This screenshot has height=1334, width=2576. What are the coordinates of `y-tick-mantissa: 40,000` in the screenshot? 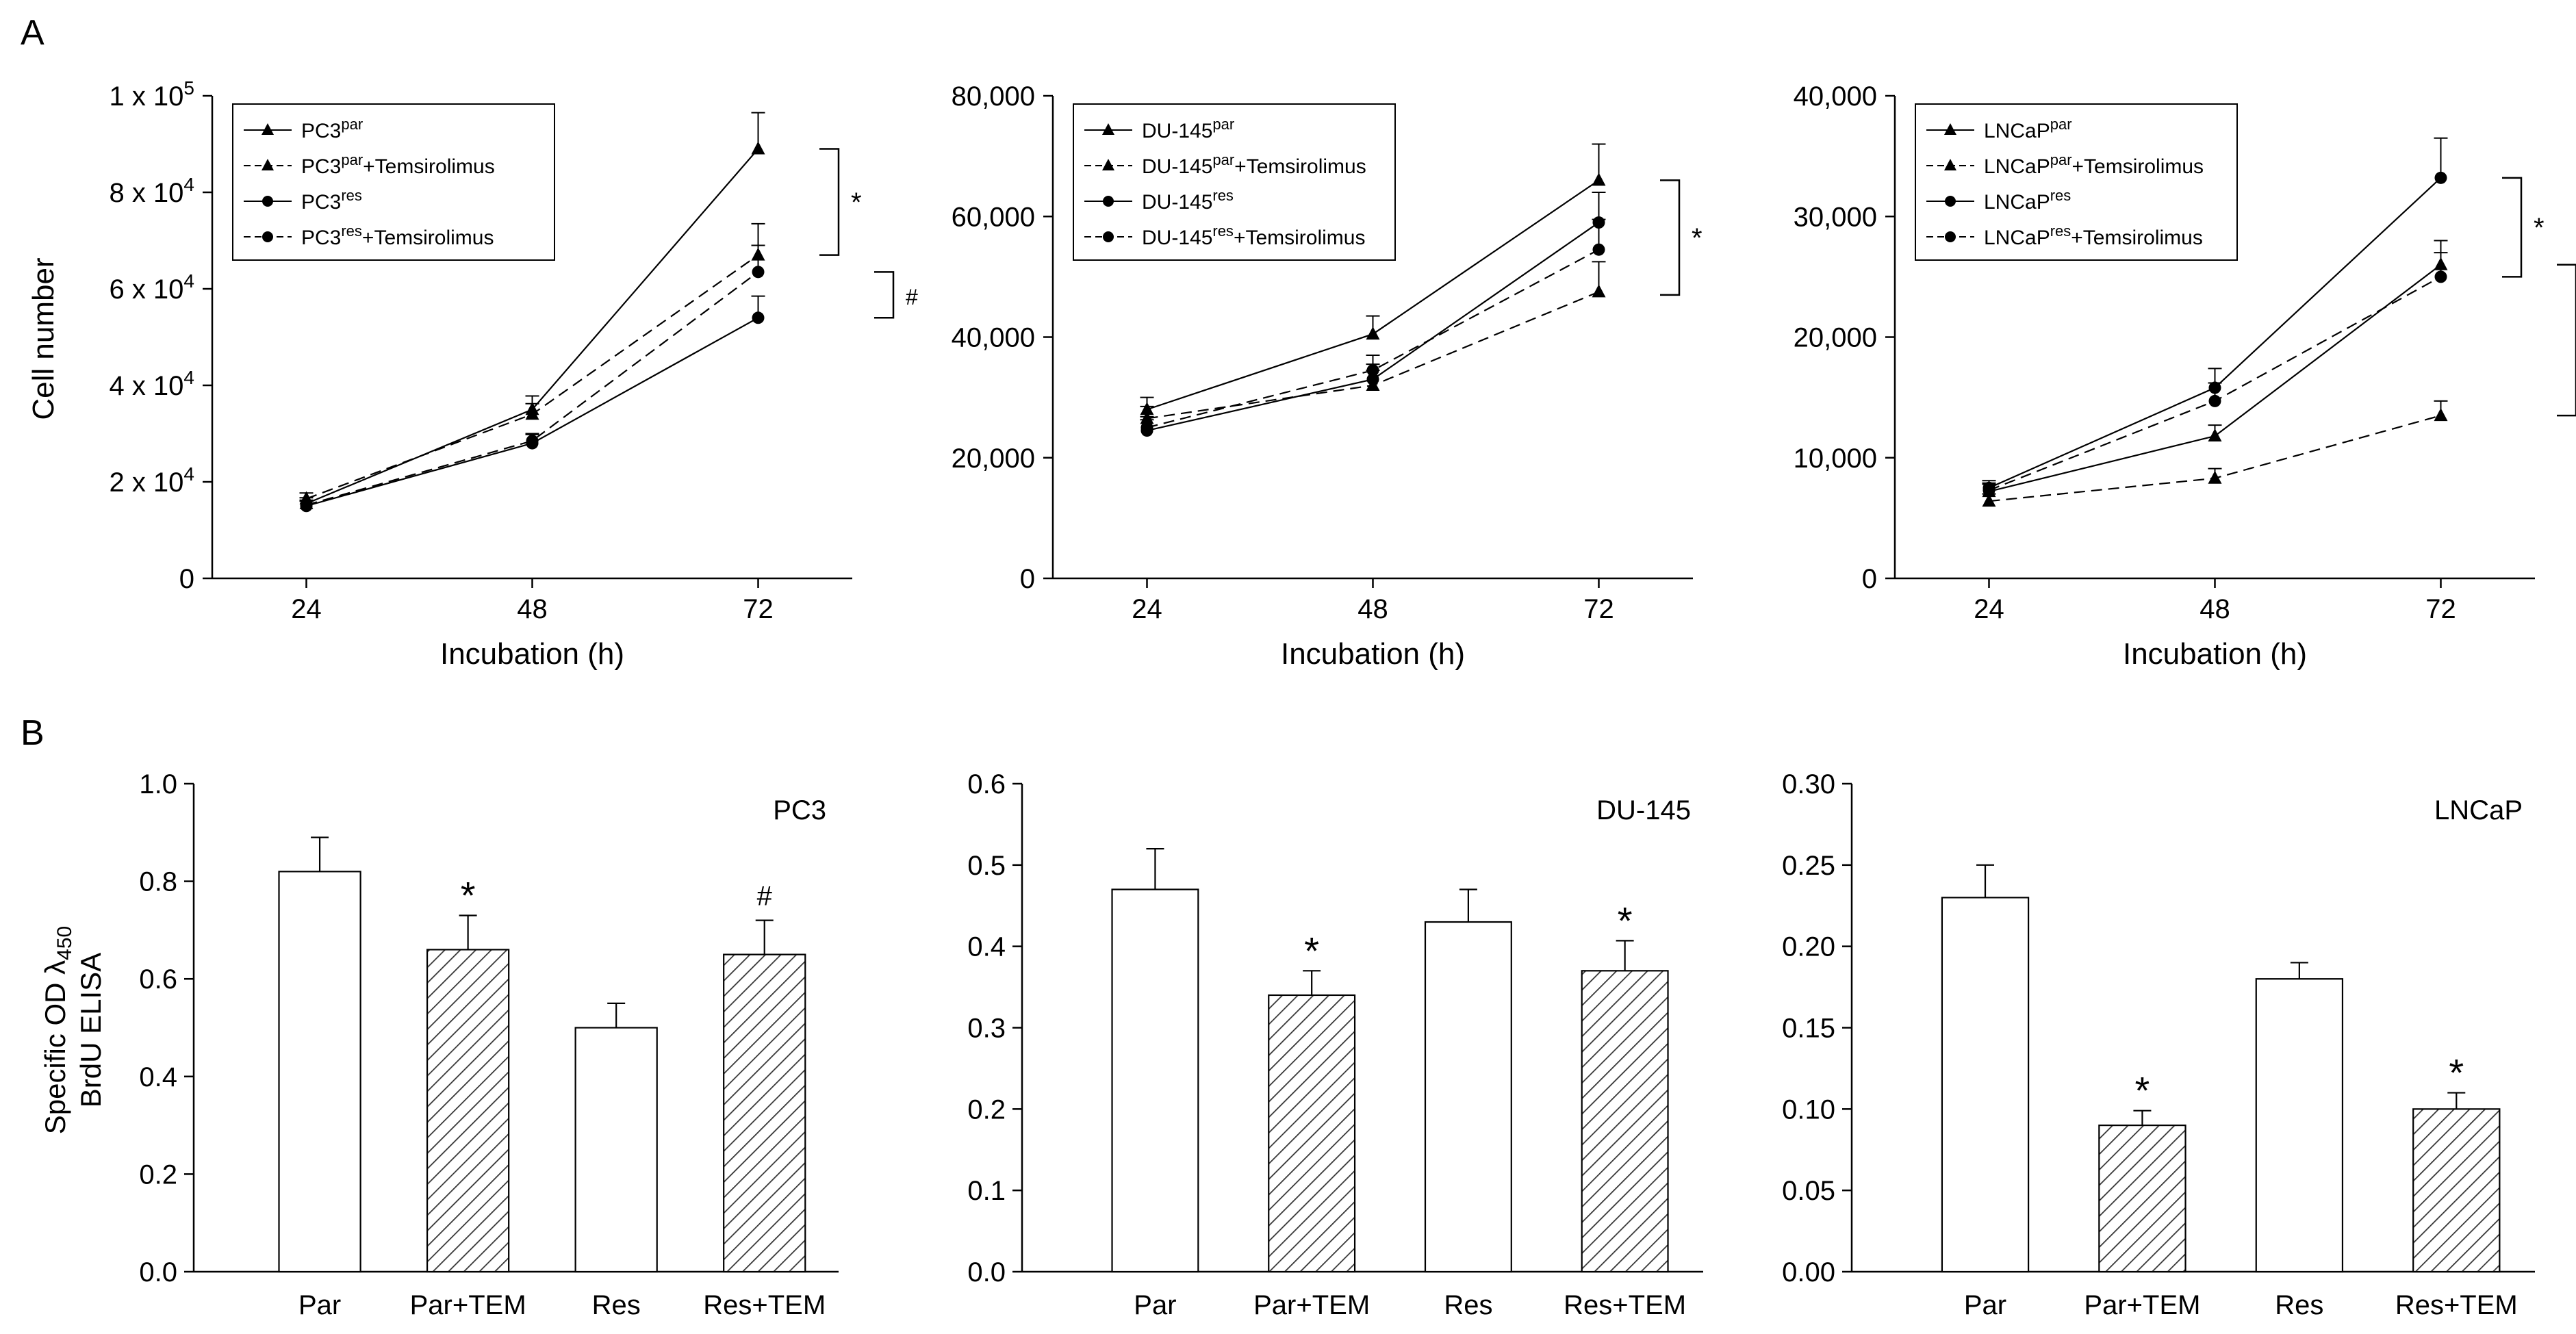 It's located at (993, 338).